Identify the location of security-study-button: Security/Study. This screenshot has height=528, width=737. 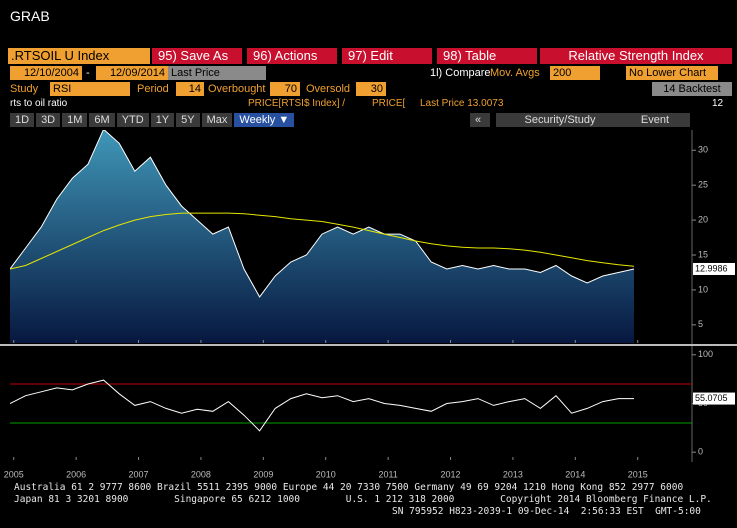
(560, 120).